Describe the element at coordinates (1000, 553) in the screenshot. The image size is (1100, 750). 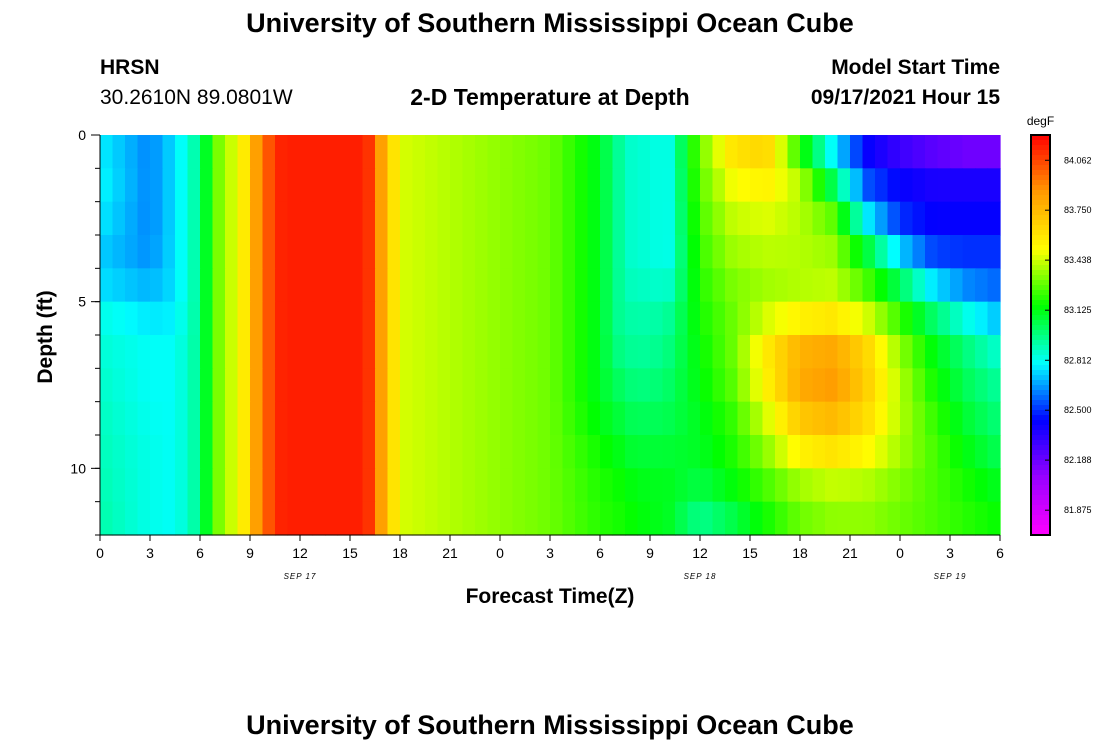
I see `x-tick-label: 6` at that location.